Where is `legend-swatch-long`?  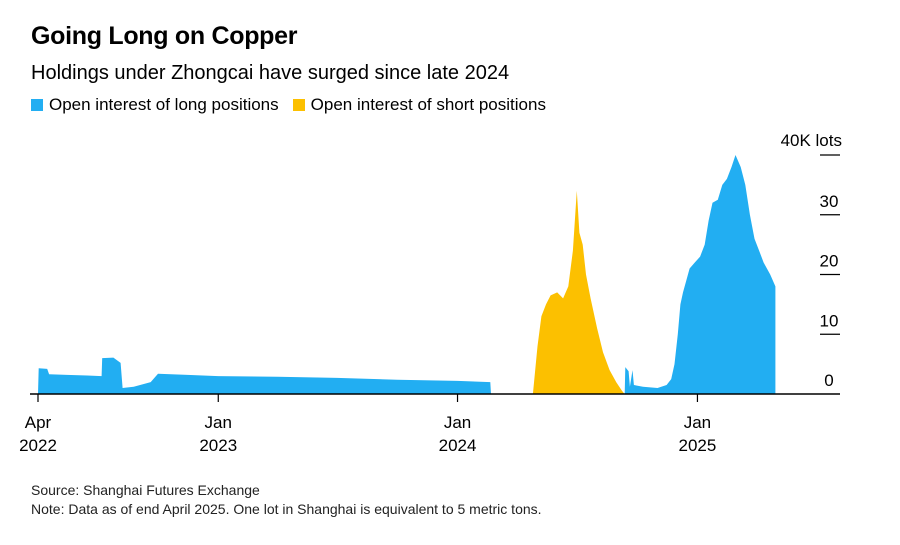 legend-swatch-long is located at coordinates (37, 105).